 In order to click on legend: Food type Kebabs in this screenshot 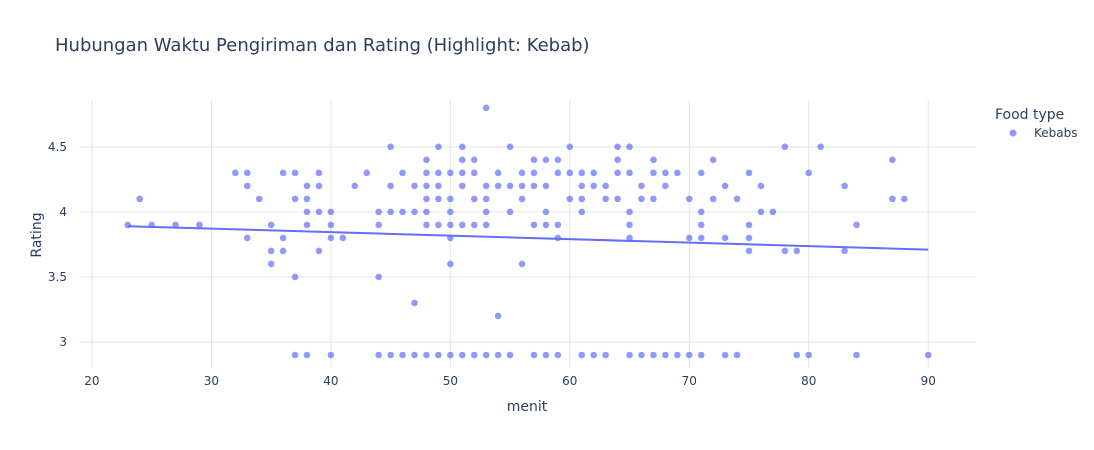, I will do `click(1036, 123)`.